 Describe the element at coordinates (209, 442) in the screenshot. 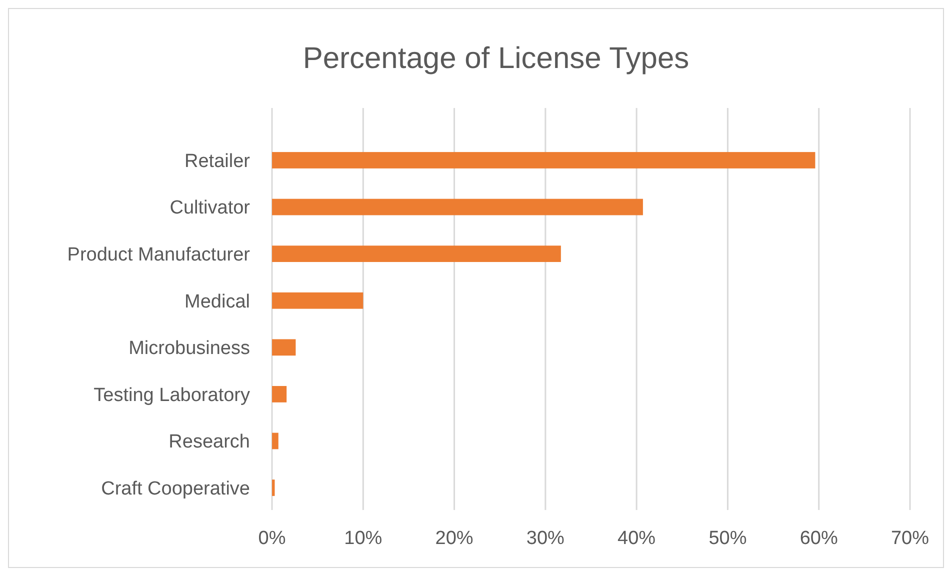

I see `y-tick-label: Research` at that location.